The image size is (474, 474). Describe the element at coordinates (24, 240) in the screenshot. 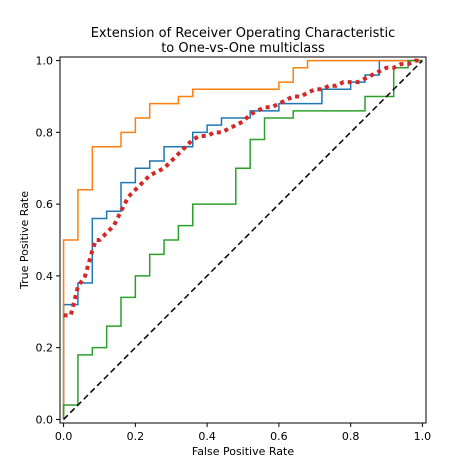

I see `y-axis-label: True Positive Rate` at that location.